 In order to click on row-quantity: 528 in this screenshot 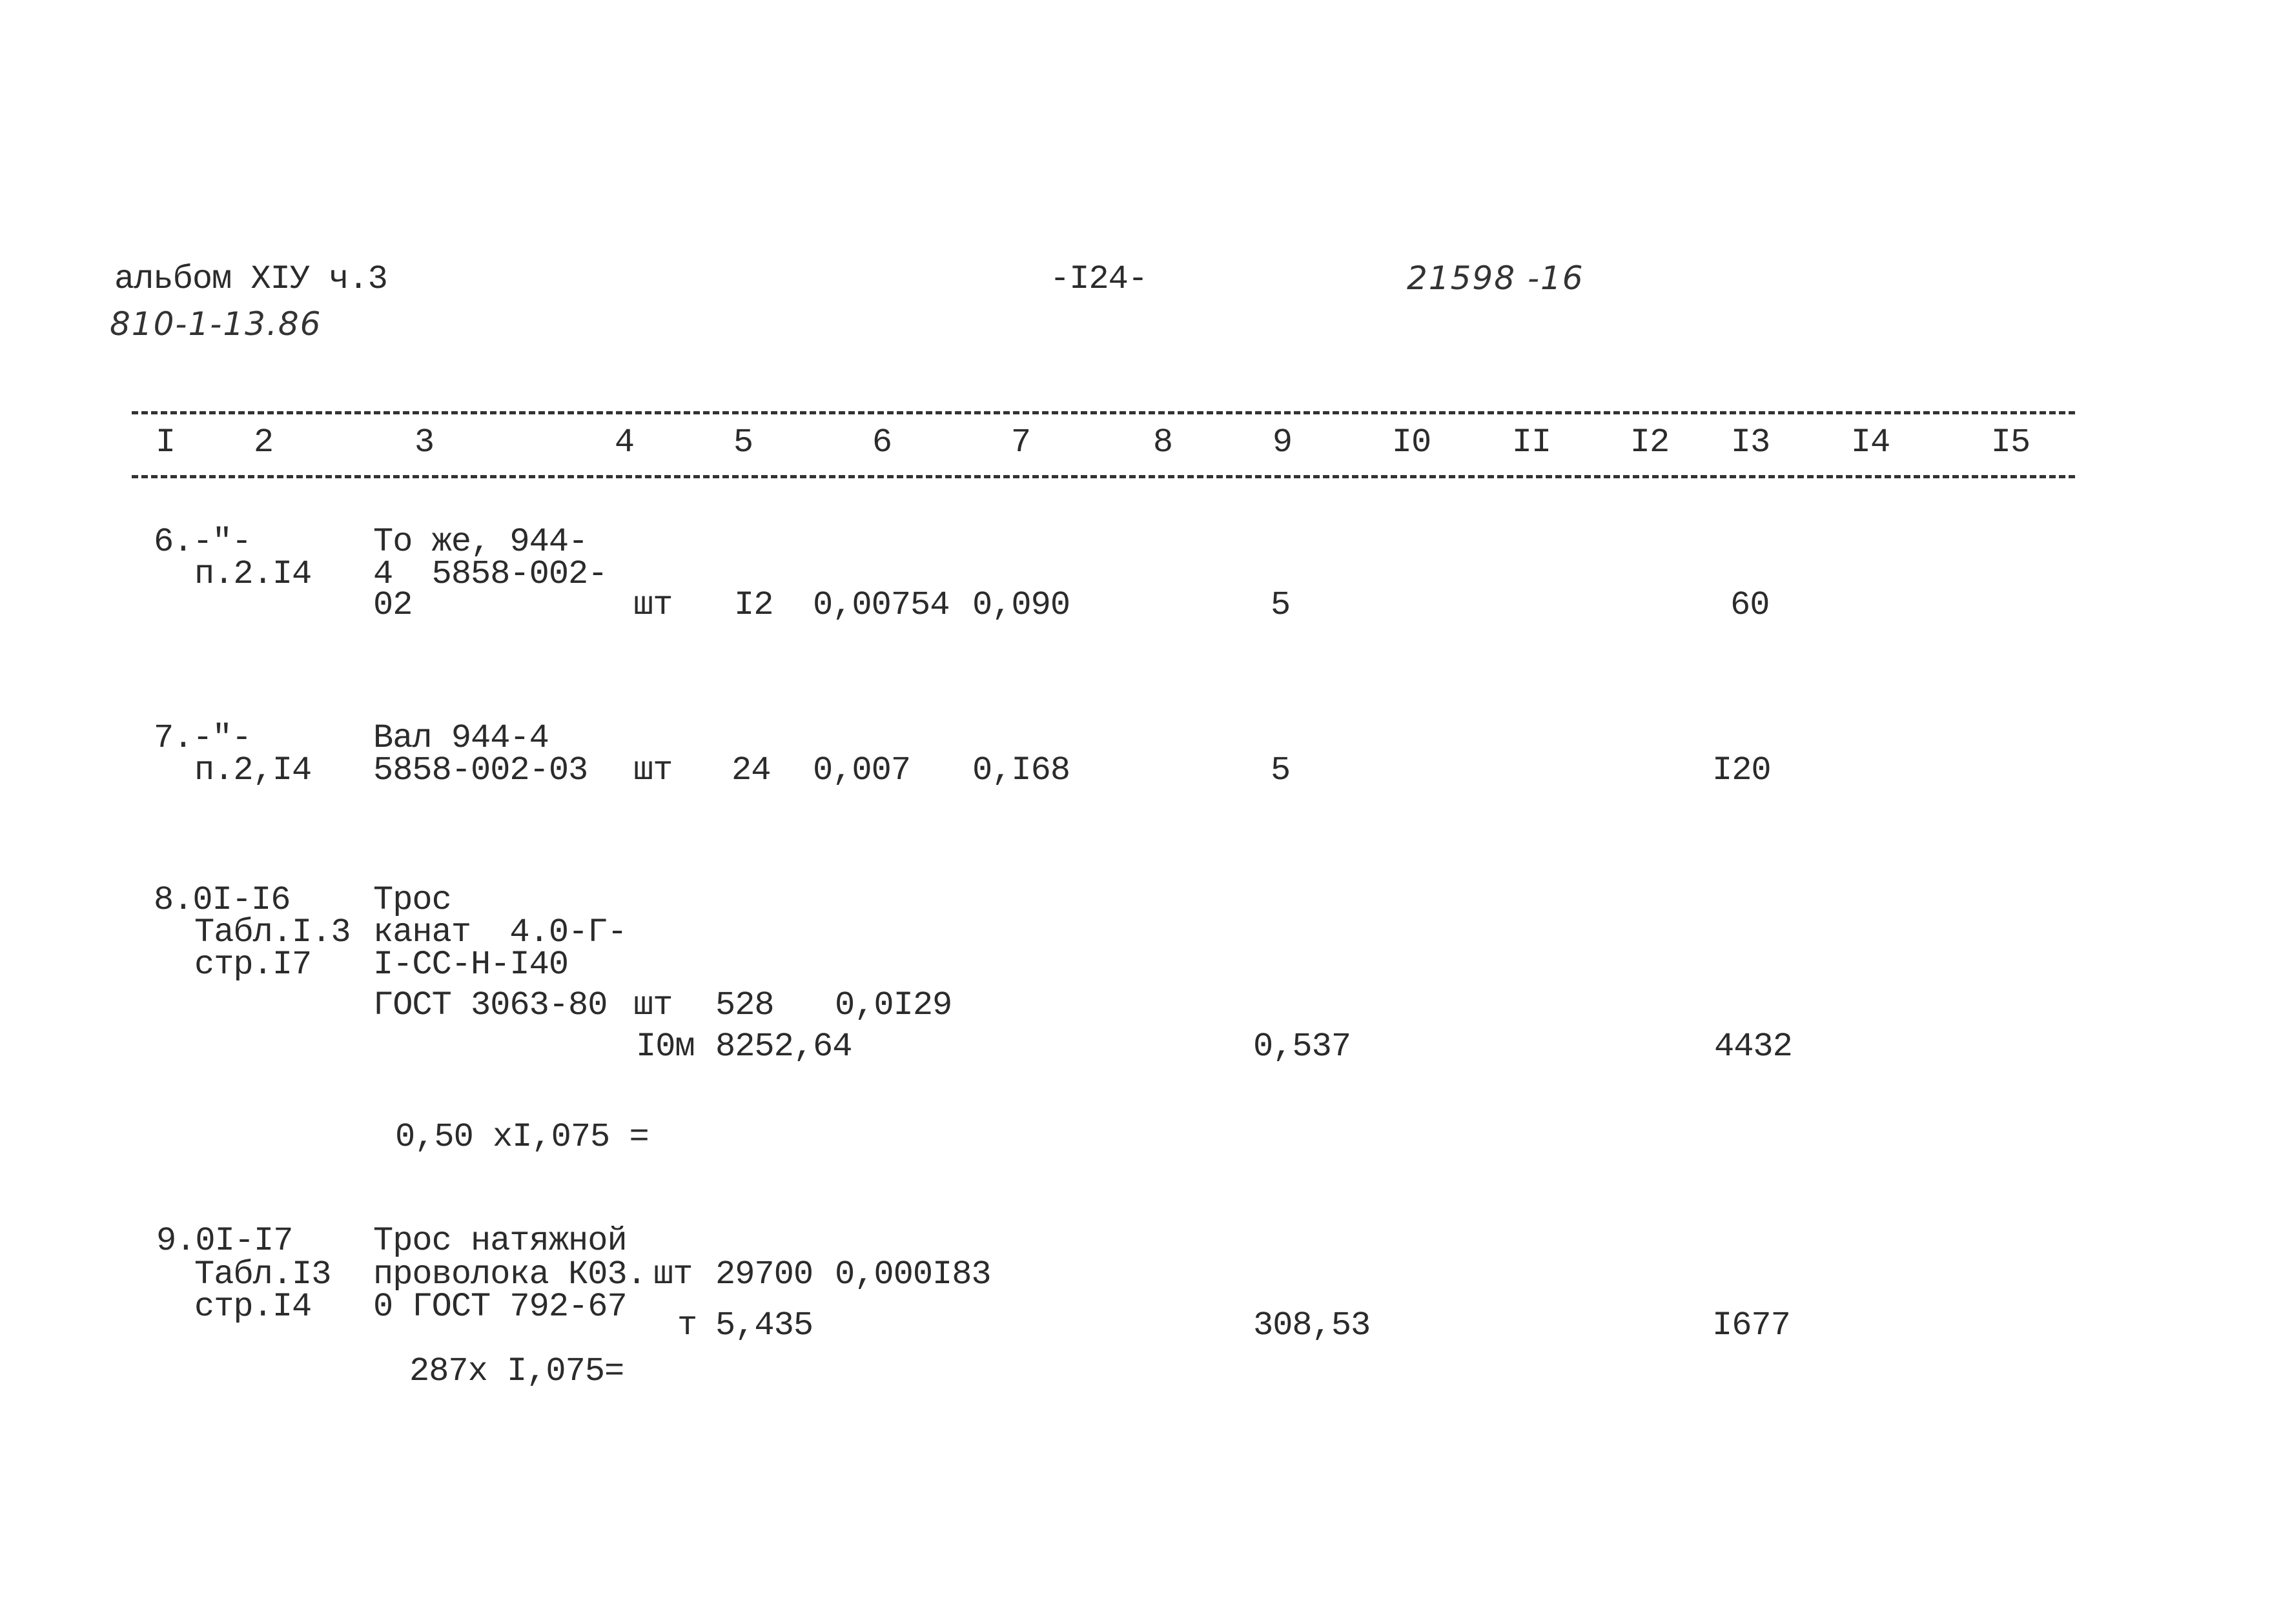, I will do `click(745, 1005)`.